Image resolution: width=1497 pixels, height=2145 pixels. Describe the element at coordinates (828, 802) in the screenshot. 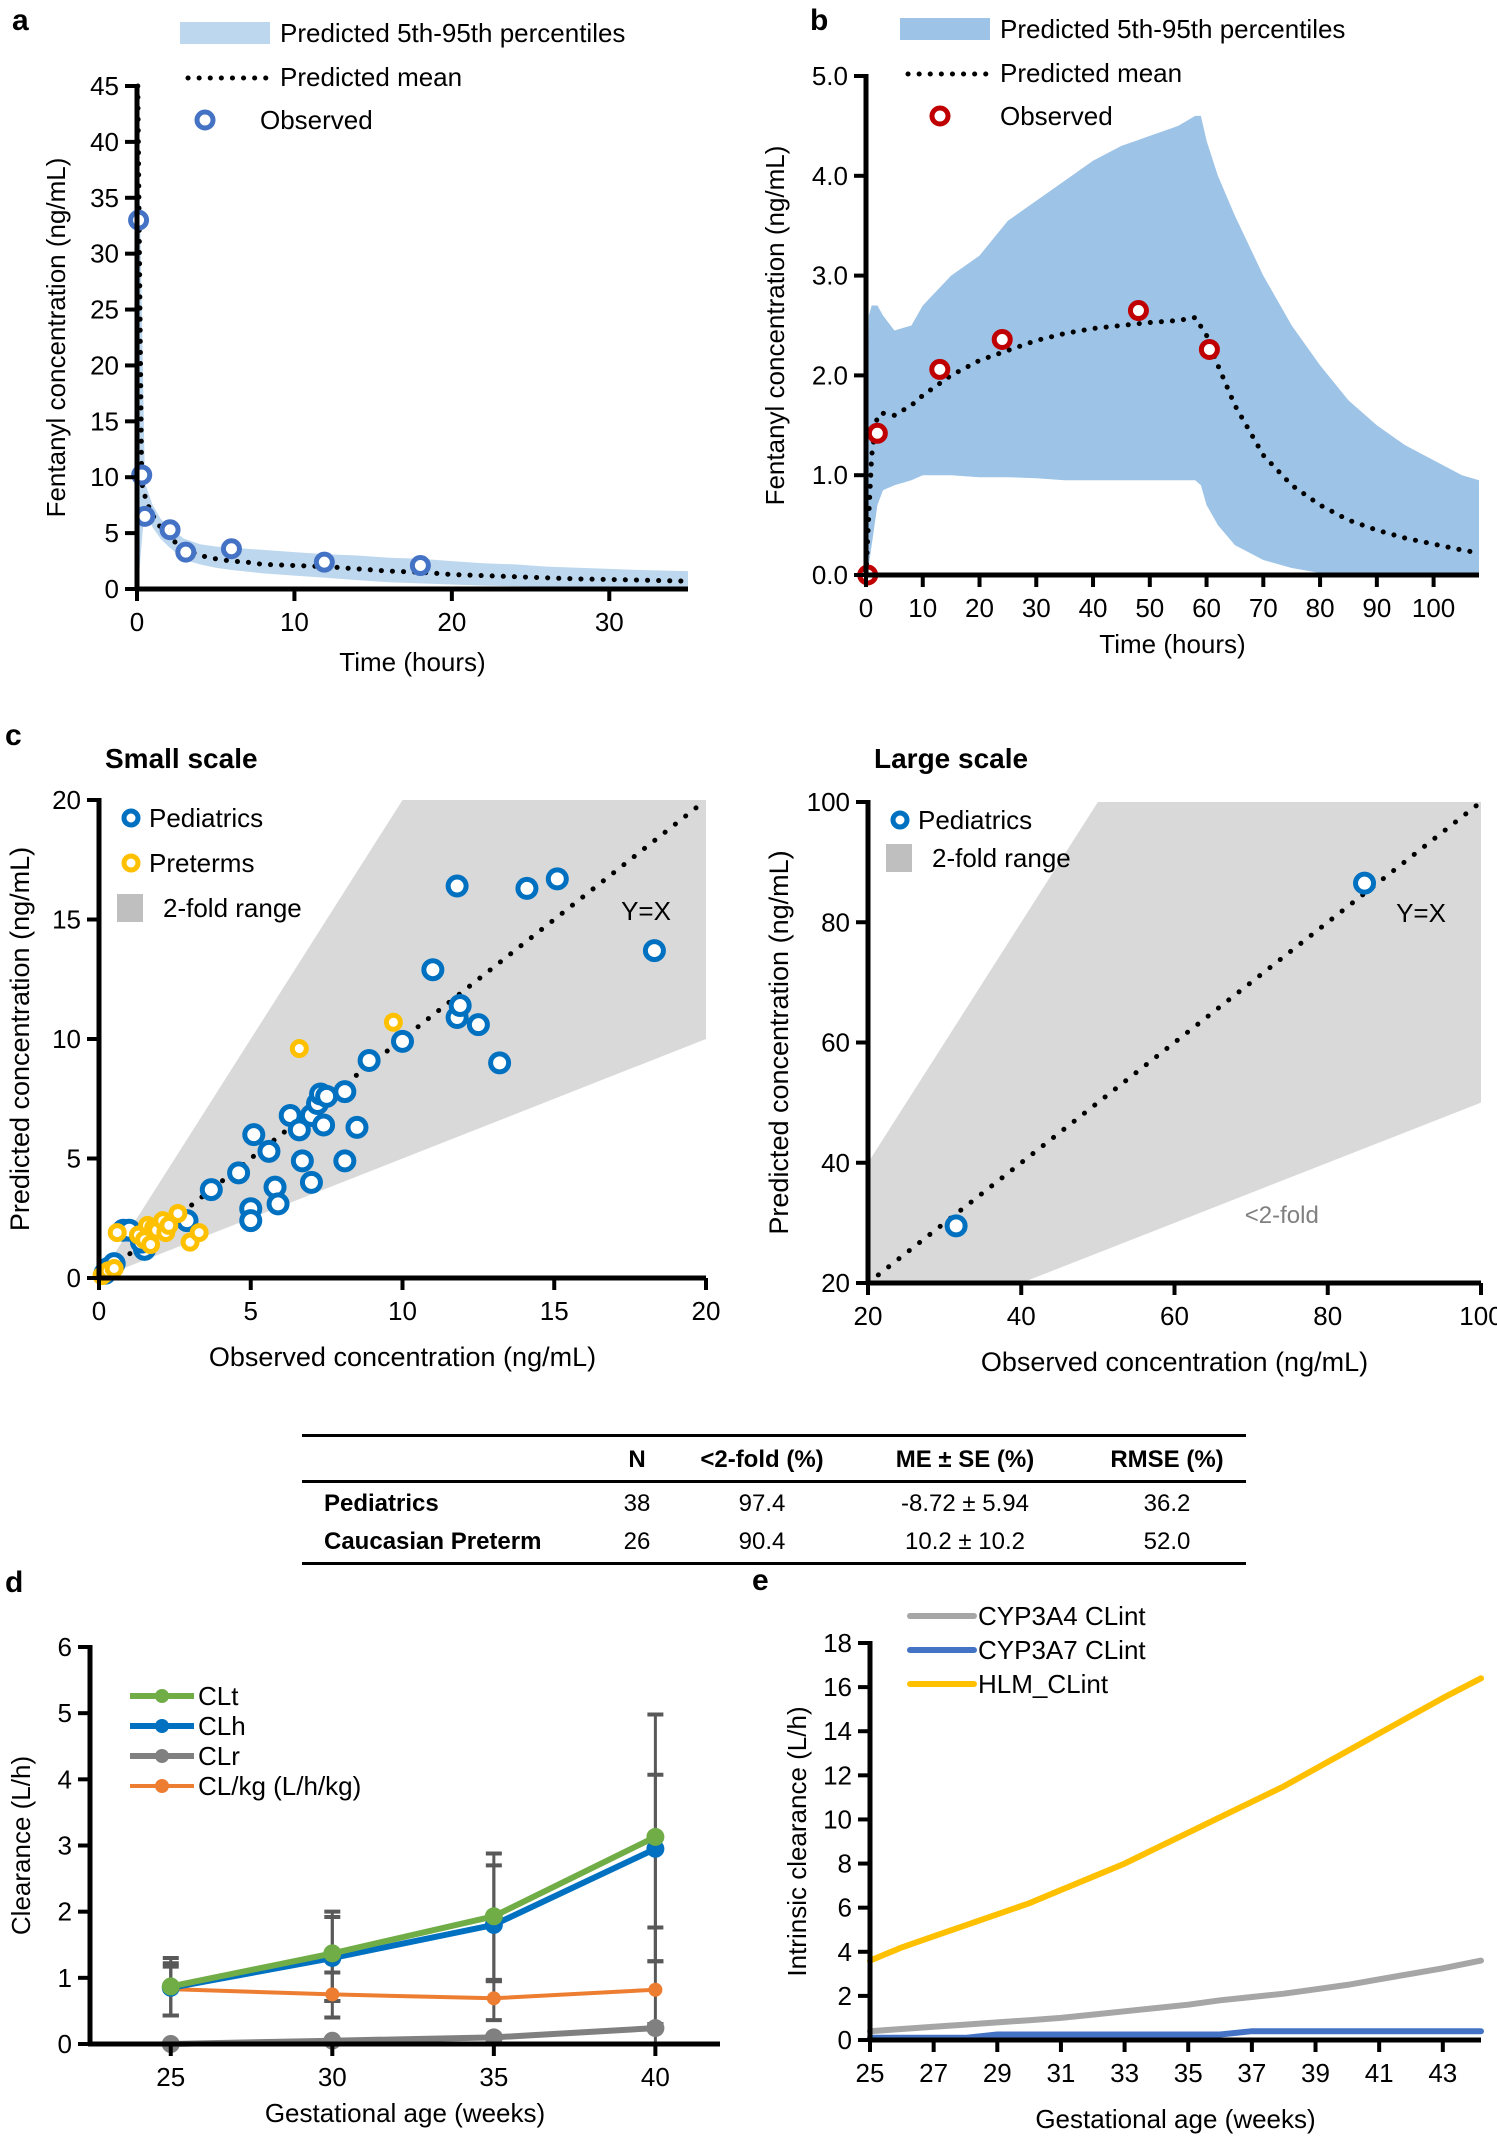

I see `y-tick-label: 100` at that location.